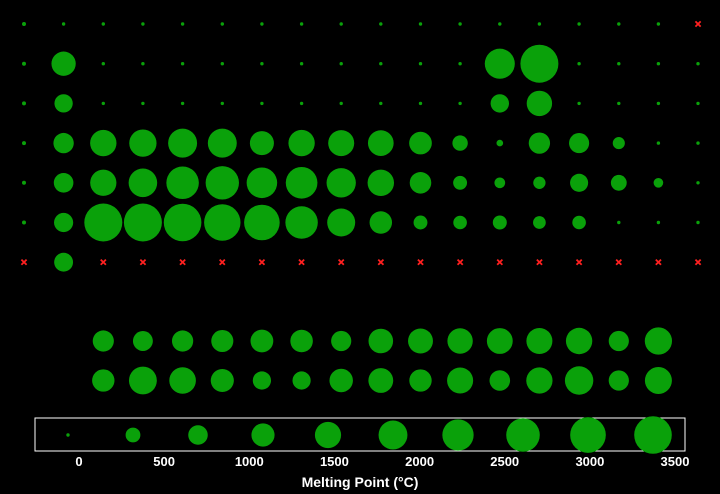 The image size is (720, 494). I want to click on x-tick-label: 2500, so click(504, 461).